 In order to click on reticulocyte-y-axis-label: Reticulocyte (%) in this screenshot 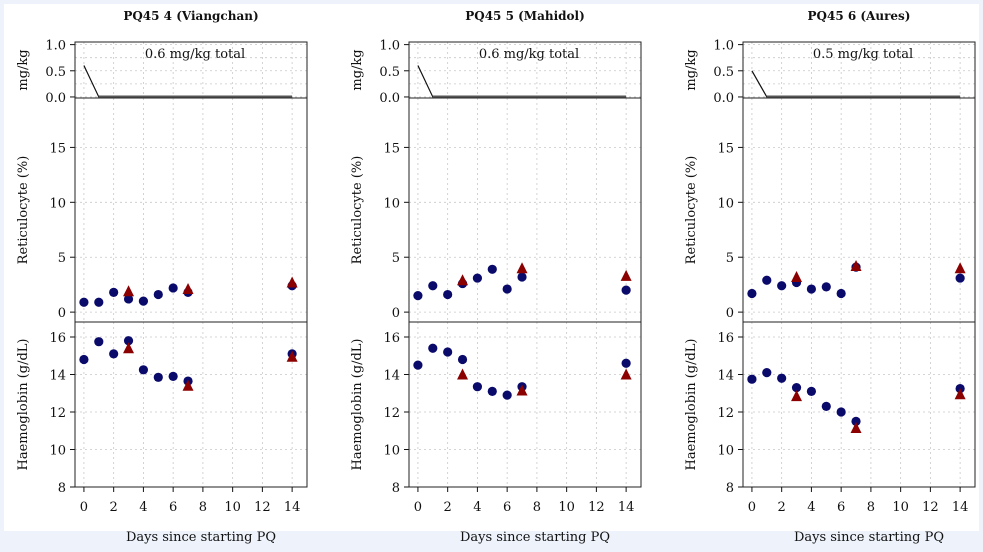, I will do `click(357, 210)`.